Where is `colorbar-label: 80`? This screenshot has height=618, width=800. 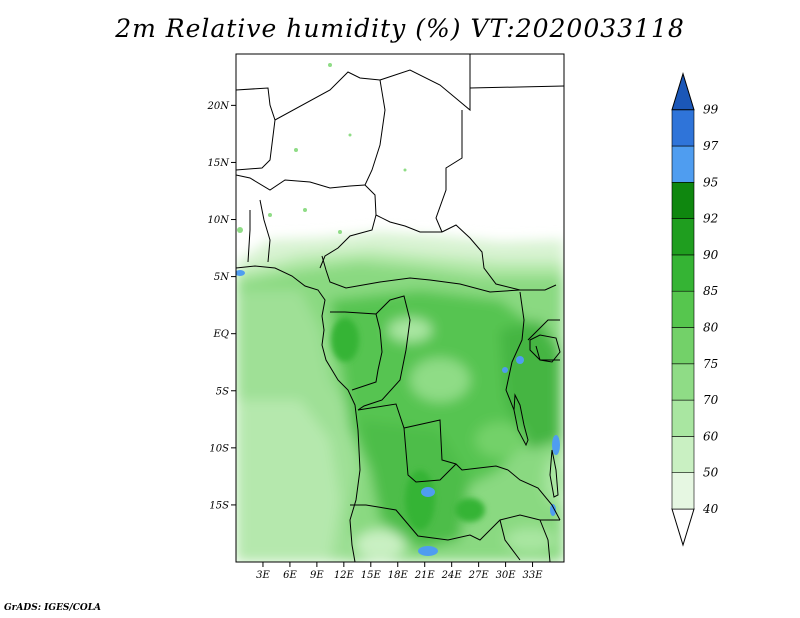 colorbar-label: 80 is located at coordinates (711, 328).